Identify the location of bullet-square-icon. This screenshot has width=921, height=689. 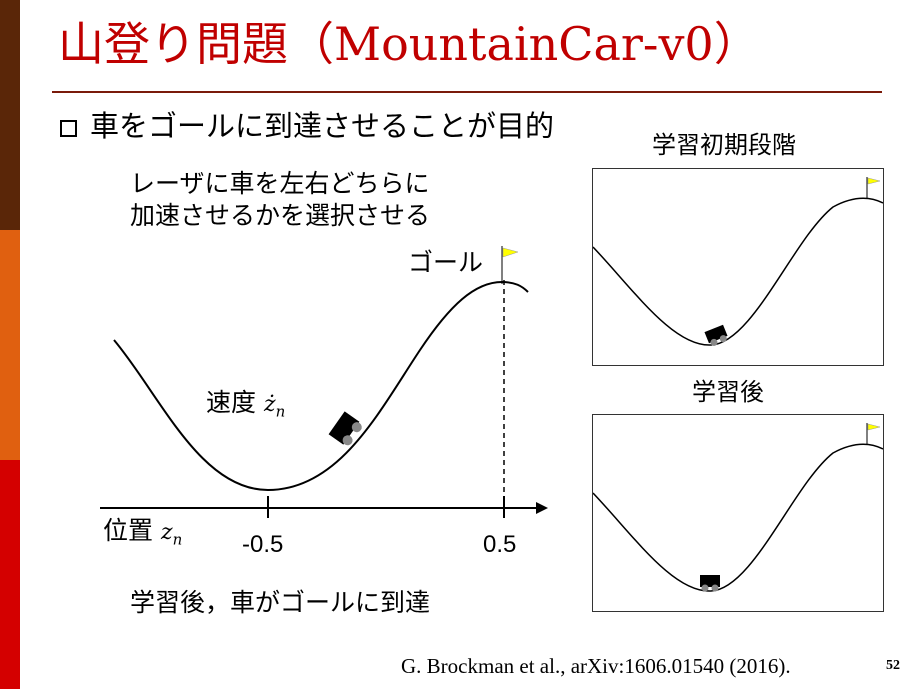
(68, 128).